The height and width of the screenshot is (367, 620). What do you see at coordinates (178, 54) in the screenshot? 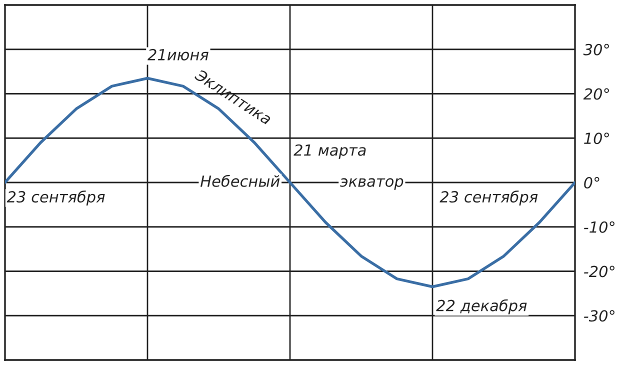
I see `annotation: 21июня` at bounding box center [178, 54].